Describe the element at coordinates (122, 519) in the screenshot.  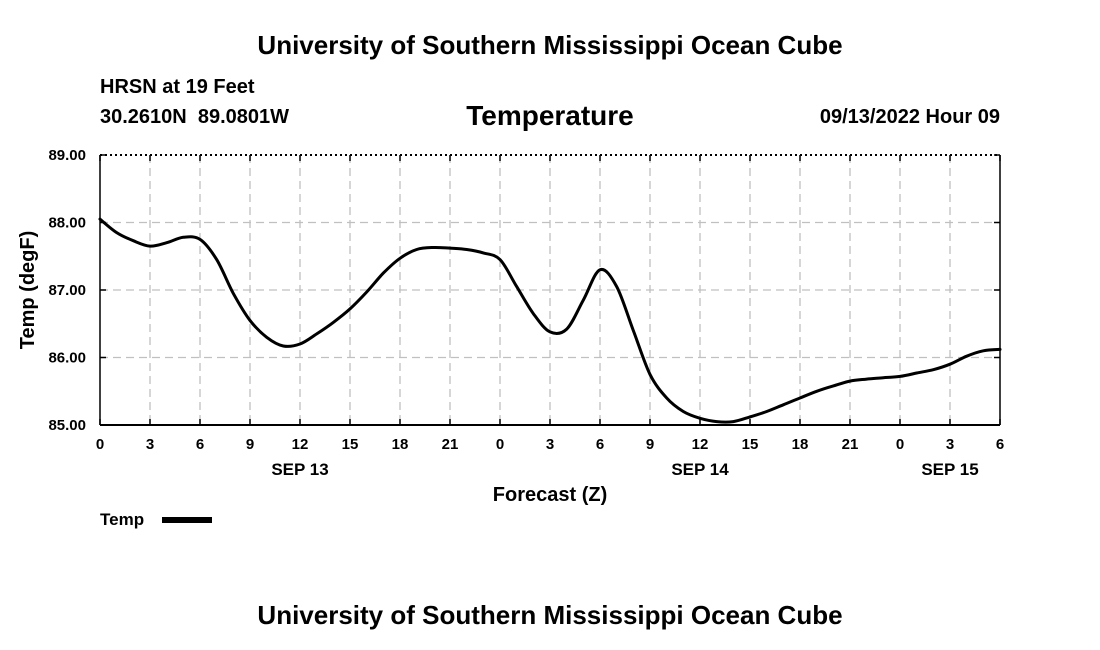
I see `legend-label: Temp` at that location.